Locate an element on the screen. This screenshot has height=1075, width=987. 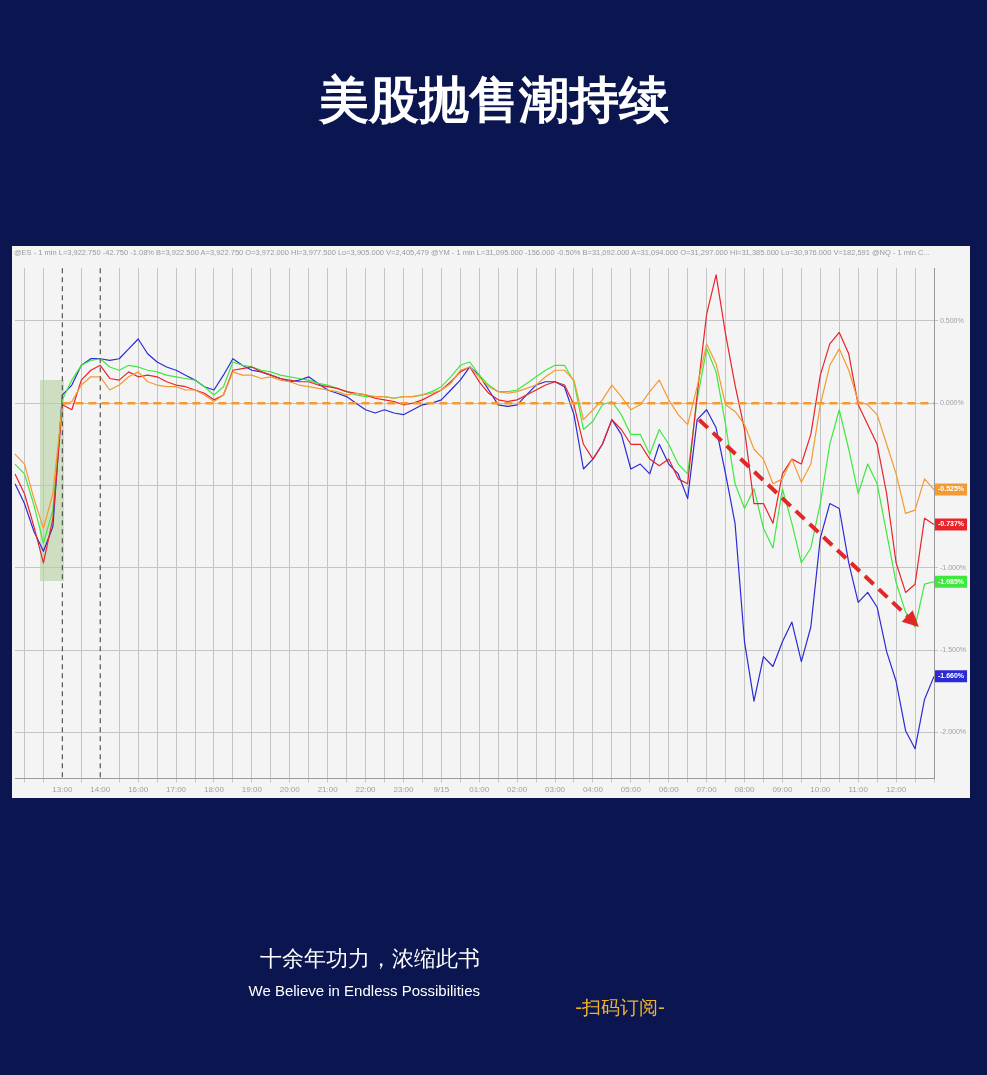
x-tick-label: 10:00 is located at coordinates (820, 790).